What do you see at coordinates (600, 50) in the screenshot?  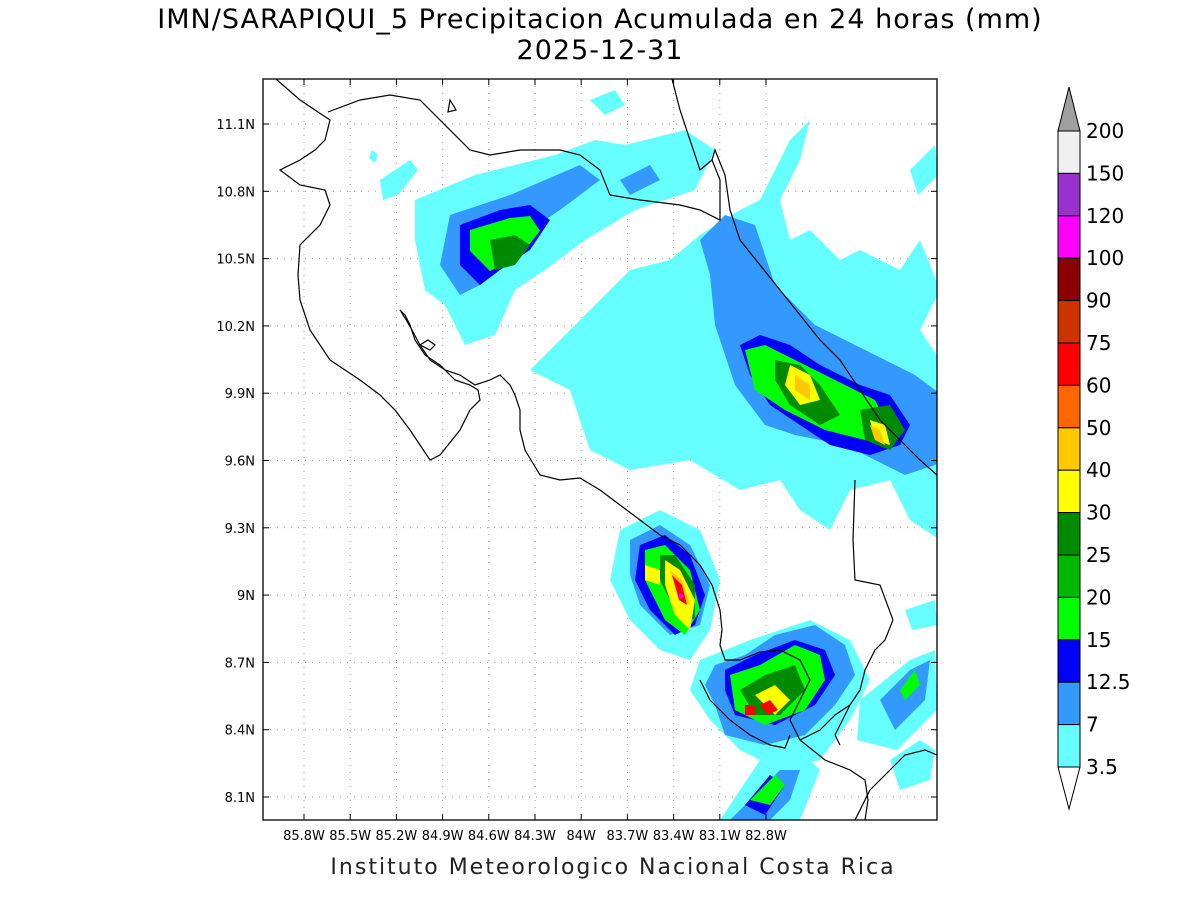 I see `map-date: 2025-12-31` at bounding box center [600, 50].